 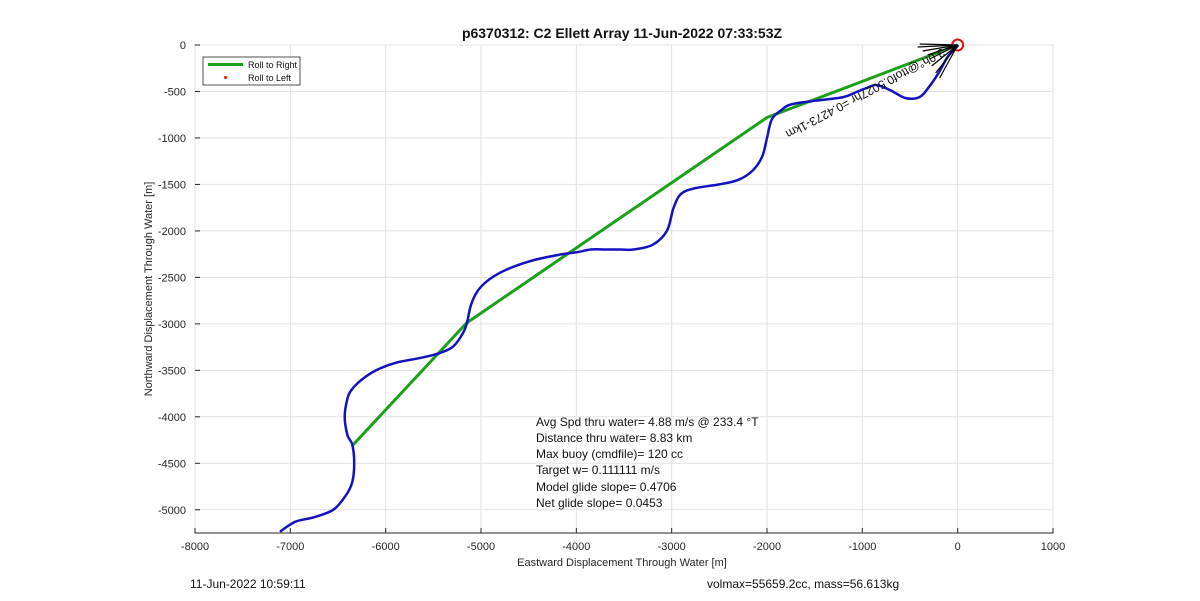 What do you see at coordinates (172, 418) in the screenshot?
I see `y-tick-label: -4000` at bounding box center [172, 418].